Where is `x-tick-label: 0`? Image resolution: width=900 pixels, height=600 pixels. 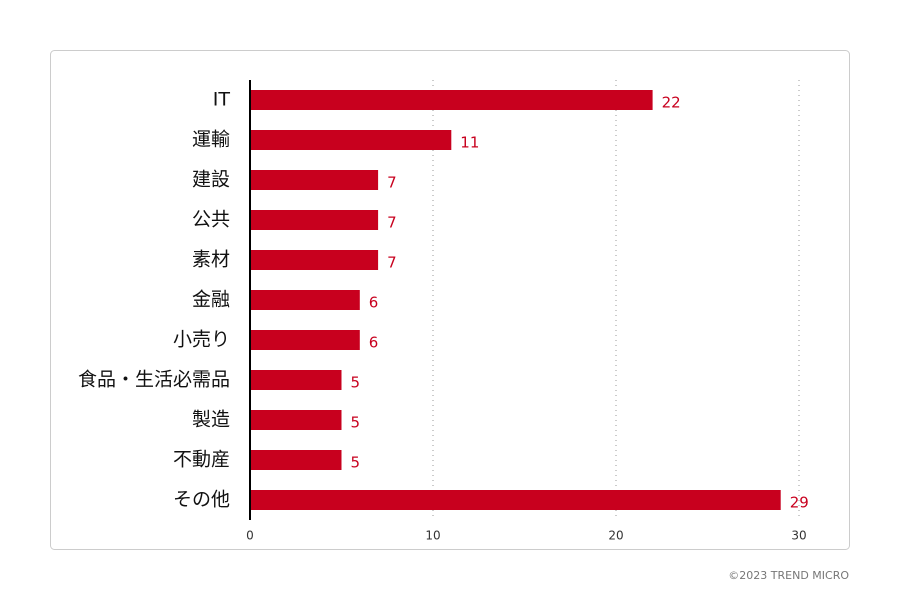
x-tick-label: 0 is located at coordinates (250, 536).